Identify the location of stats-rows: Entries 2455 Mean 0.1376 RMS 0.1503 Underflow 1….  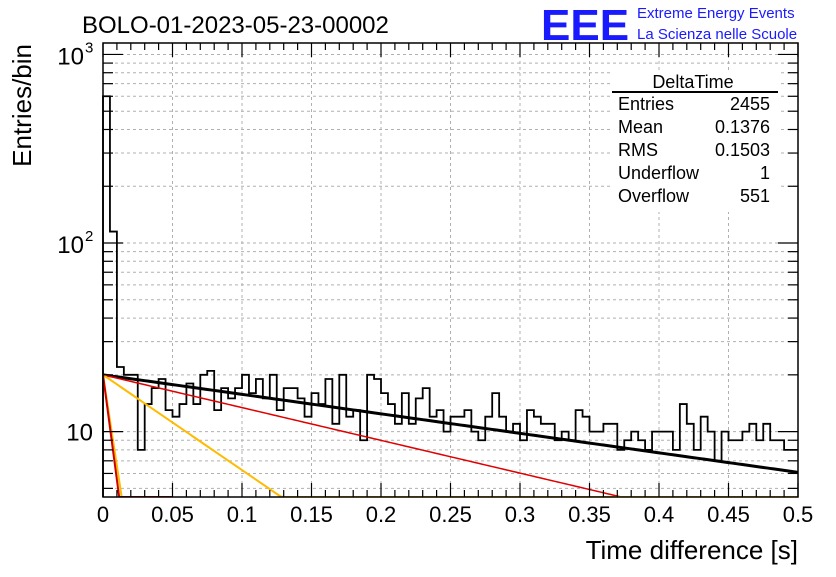
(694, 150).